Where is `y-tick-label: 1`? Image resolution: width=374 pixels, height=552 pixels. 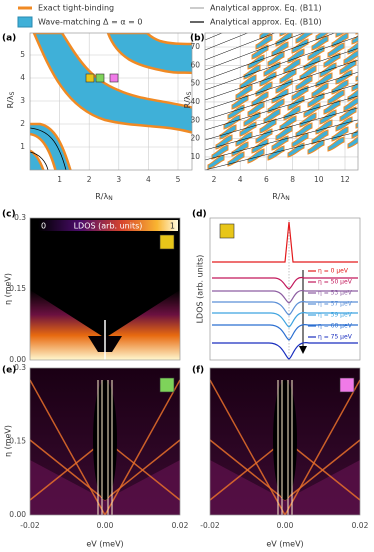
y-tick-label: 1 is located at coordinates (22, 146).